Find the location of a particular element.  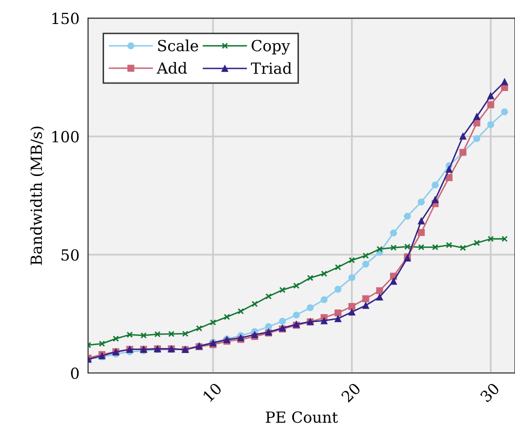

x-tick-label: 30 is located at coordinates (490, 392).